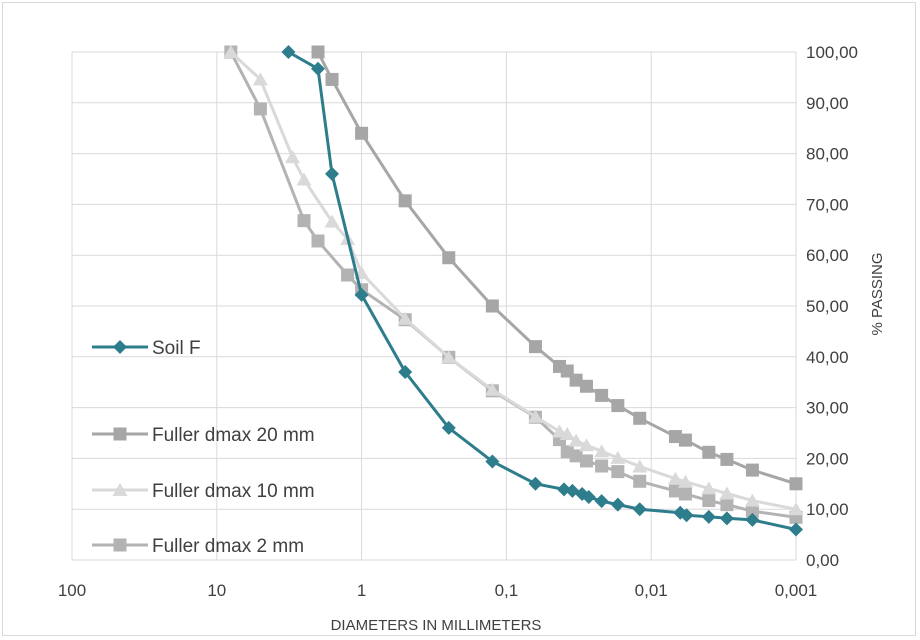 The width and height of the screenshot is (920, 640). I want to click on x-tick-label: 0,01, so click(651, 590).